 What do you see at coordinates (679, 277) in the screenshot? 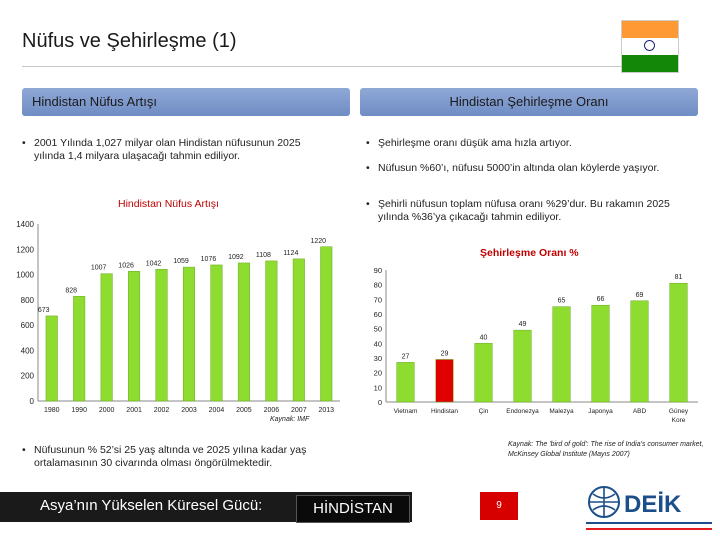
I see `data-label: 81` at bounding box center [679, 277].